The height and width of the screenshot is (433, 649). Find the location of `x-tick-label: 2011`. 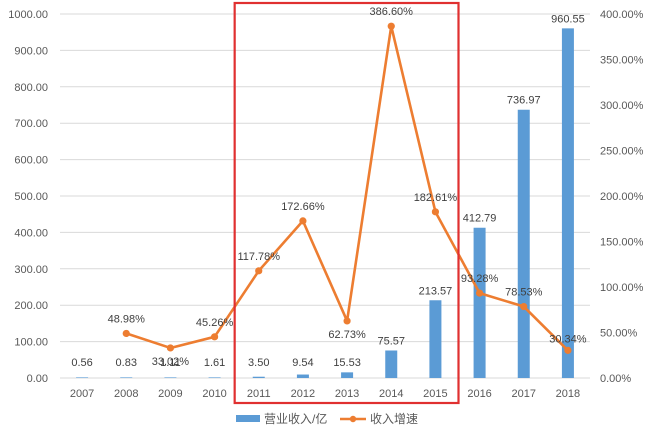

x-tick-label: 2011 is located at coordinates (259, 394).